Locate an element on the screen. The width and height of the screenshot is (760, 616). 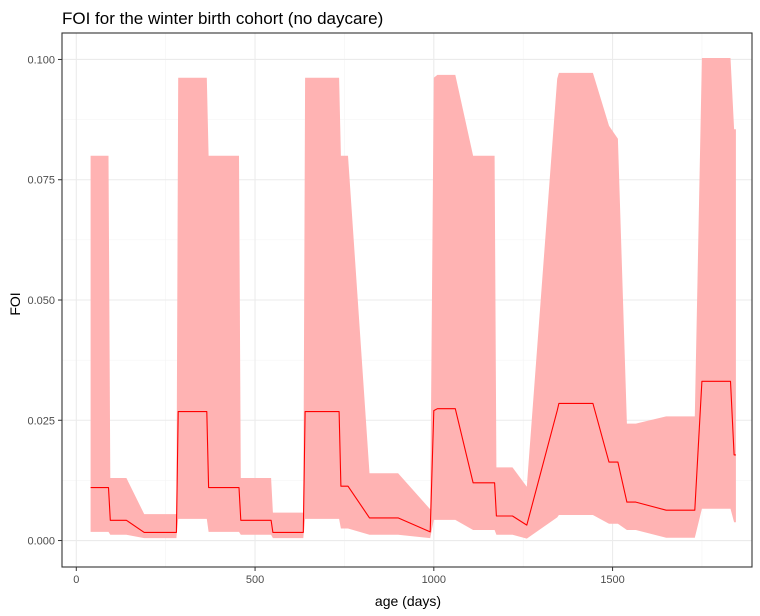
x-tick-label: 1000 is located at coordinates (434, 580).